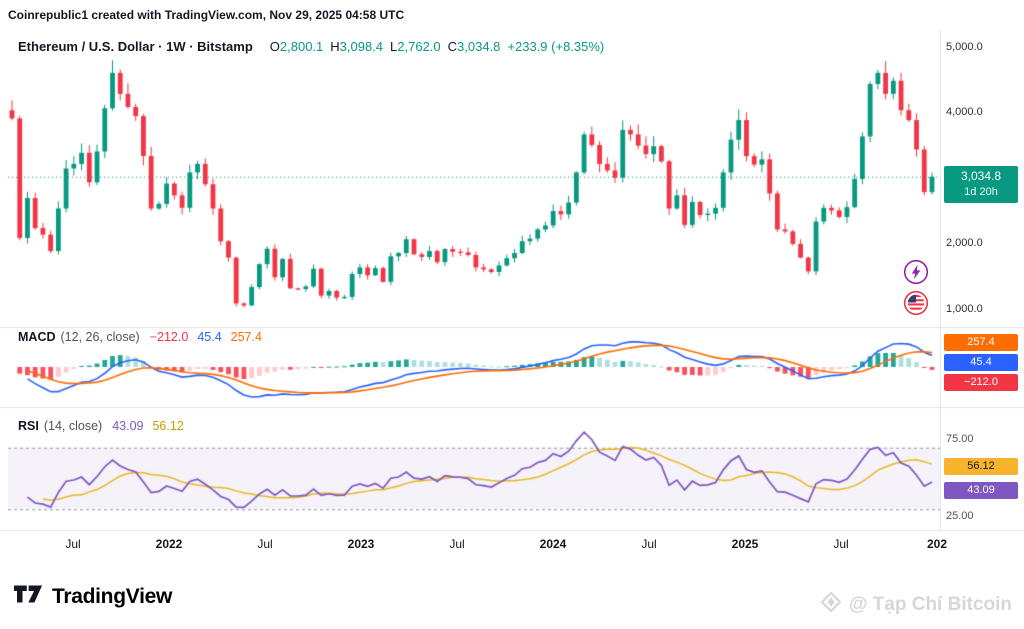 The image size is (1024, 629). What do you see at coordinates (479, 46) in the screenshot?
I see `ohlc-close-value: 3,034.8` at bounding box center [479, 46].